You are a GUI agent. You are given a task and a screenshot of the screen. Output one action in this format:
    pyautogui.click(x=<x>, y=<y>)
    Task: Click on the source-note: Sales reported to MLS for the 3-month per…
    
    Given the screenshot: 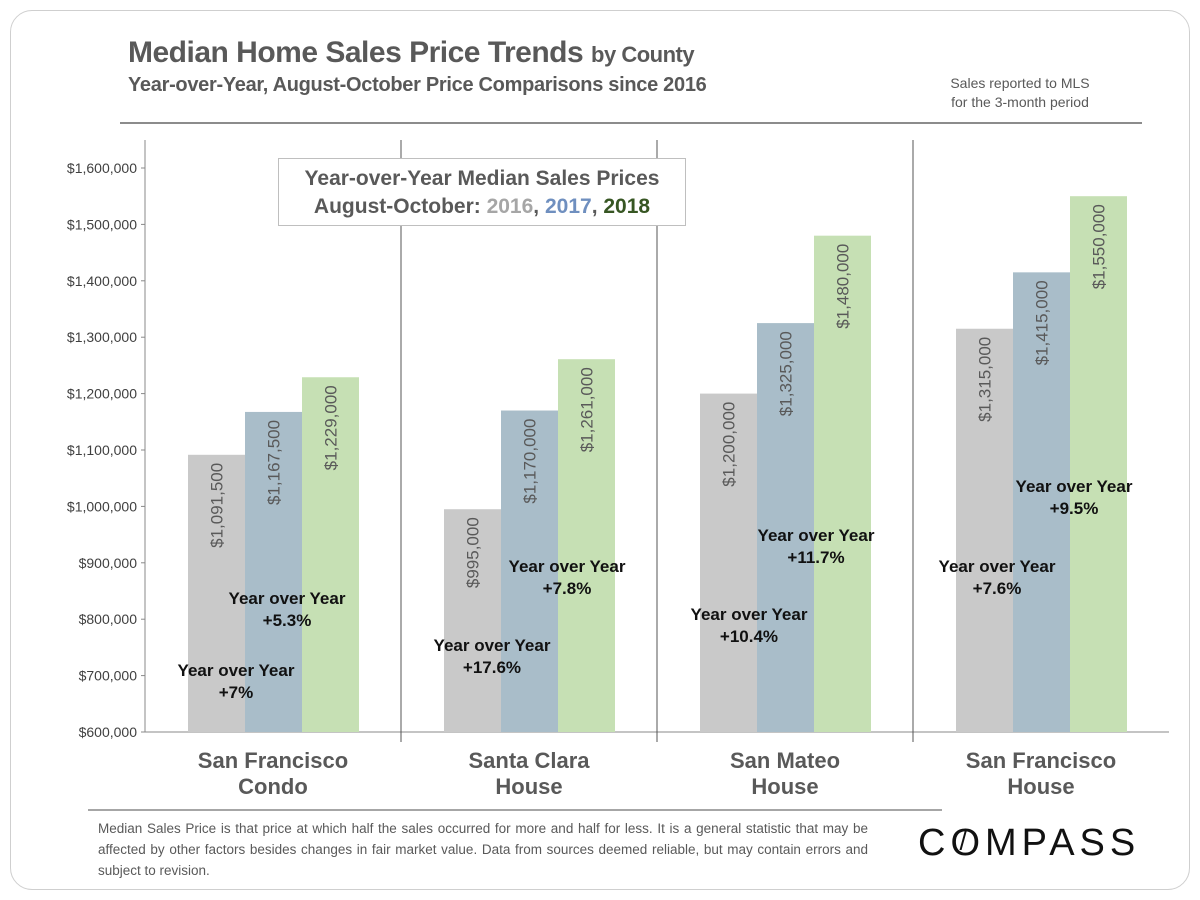 What is the action you would take?
    pyautogui.click(x=1020, y=92)
    